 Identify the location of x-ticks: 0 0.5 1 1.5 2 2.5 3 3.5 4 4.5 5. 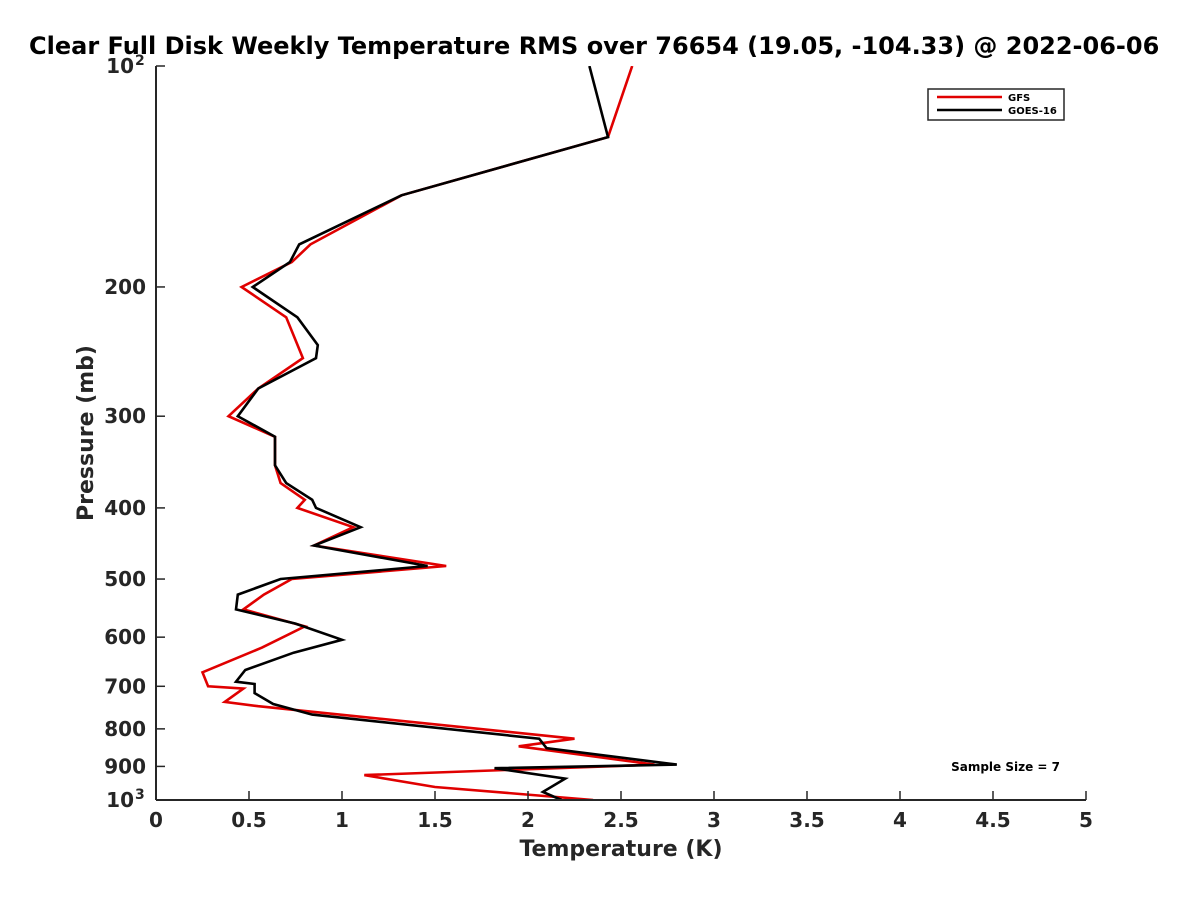
(621, 811).